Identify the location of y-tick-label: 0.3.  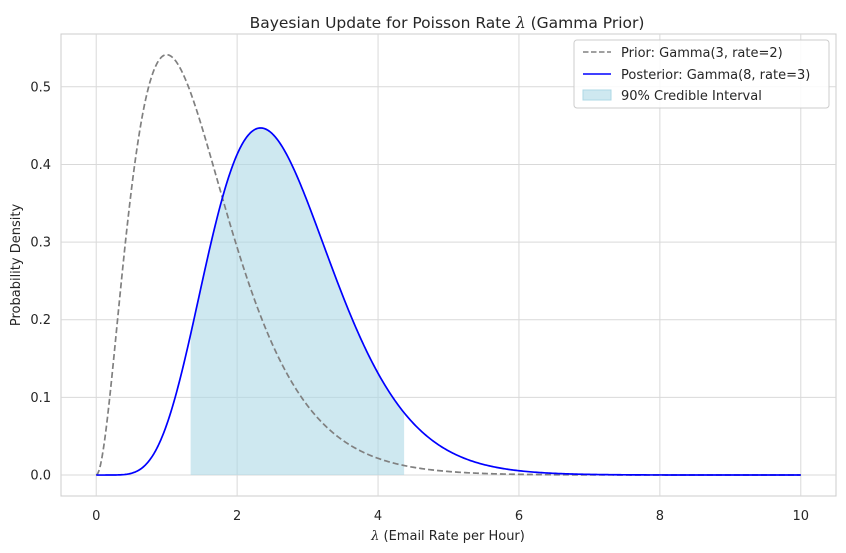
(40, 243).